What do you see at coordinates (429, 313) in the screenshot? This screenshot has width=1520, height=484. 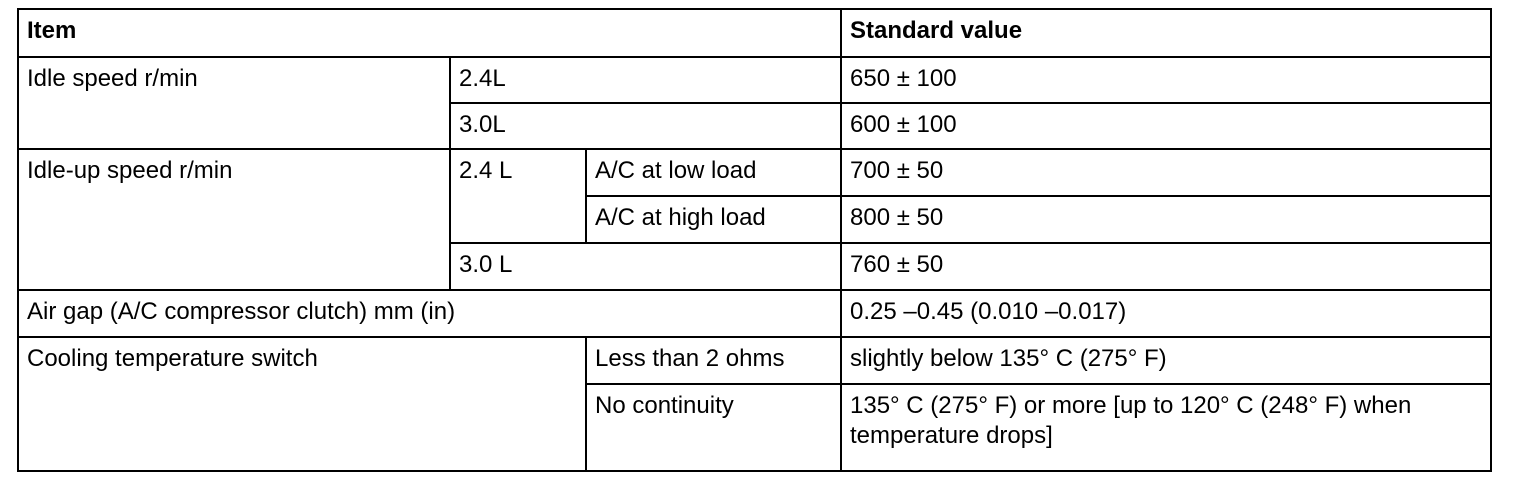 I see `cell: Air gap (A/C compressor clutch) mm (in)` at bounding box center [429, 313].